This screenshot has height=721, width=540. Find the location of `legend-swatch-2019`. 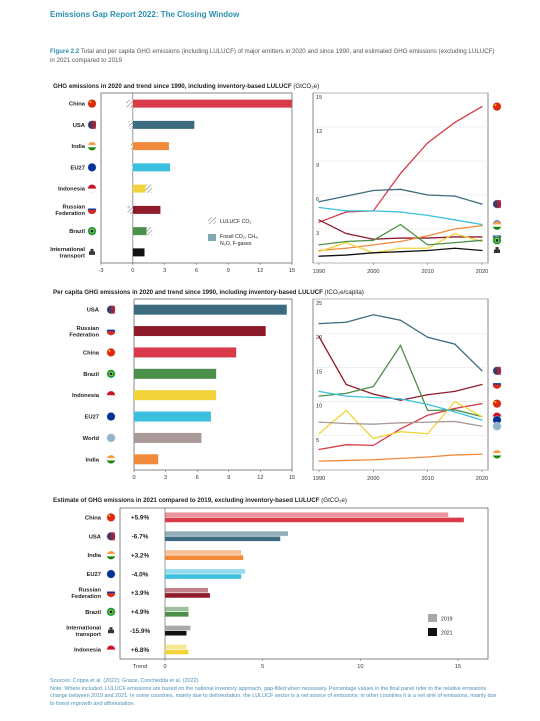

legend-swatch-2019 is located at coordinates (432, 618).